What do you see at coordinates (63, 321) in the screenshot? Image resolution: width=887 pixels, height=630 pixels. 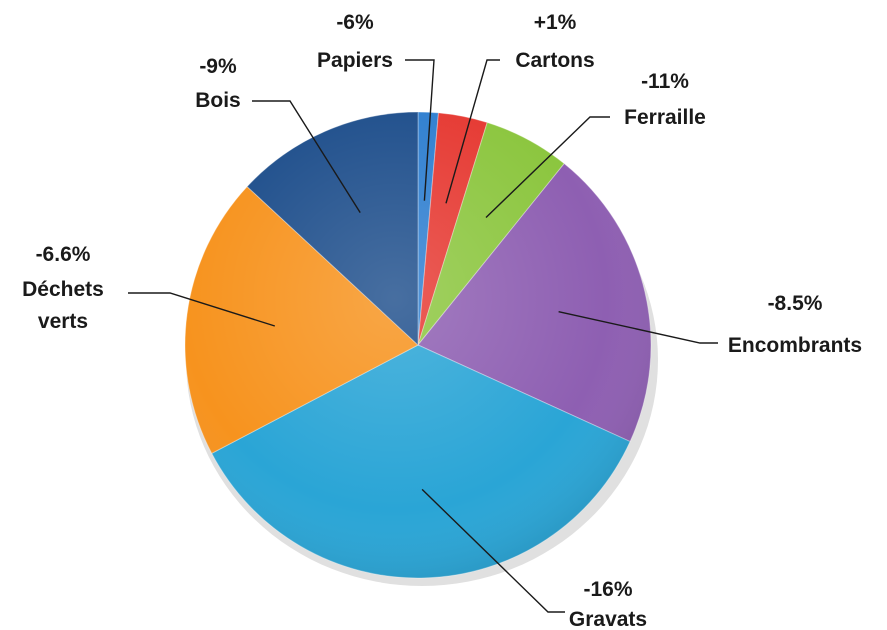 I see `category-label-dechets-verts-line-2: verts` at bounding box center [63, 321].